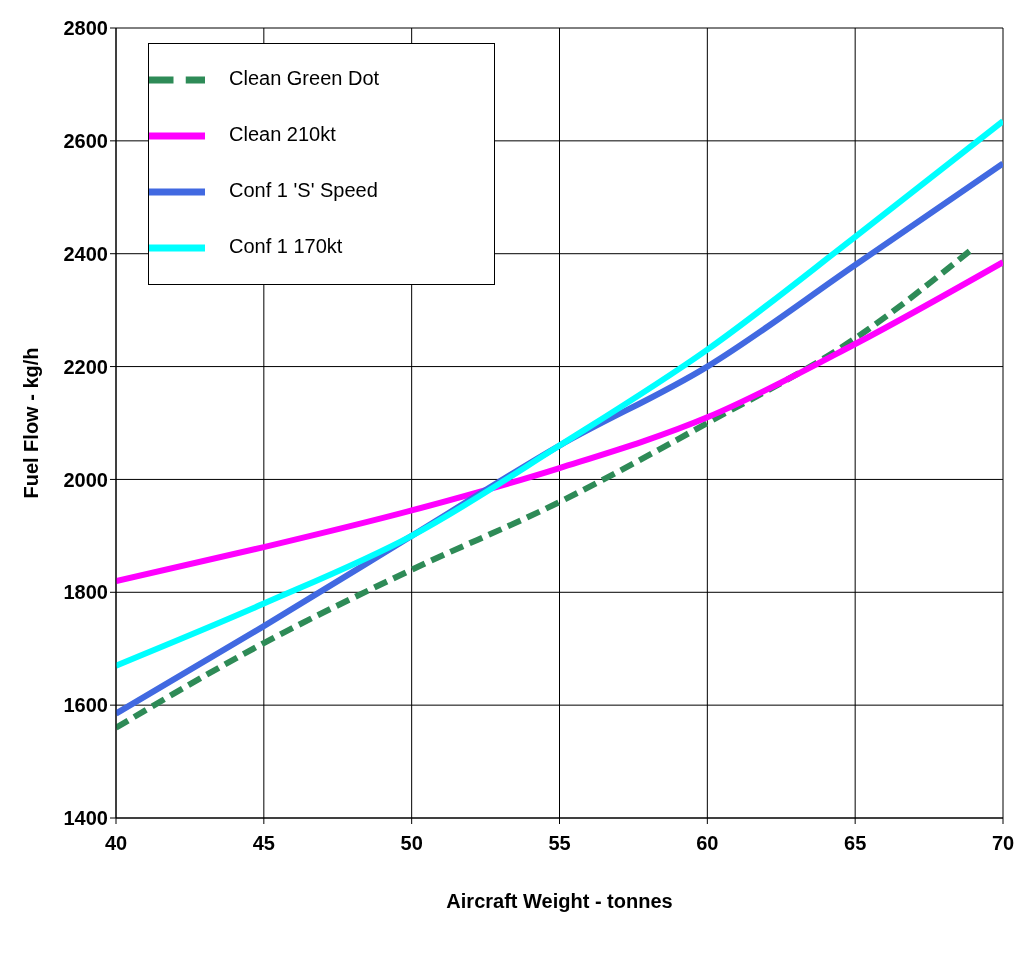  I want to click on legend-label: Conf 1 'S' Speed, so click(303, 190).